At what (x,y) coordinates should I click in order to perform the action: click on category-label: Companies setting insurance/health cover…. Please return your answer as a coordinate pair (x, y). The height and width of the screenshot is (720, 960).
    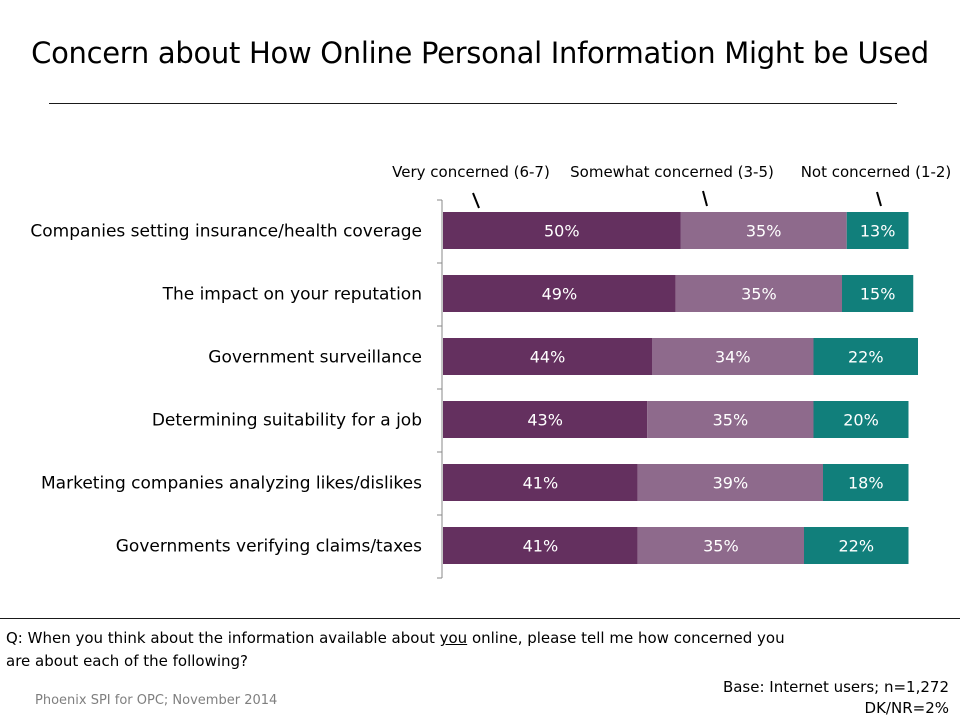
    Looking at the image, I should click on (226, 232).